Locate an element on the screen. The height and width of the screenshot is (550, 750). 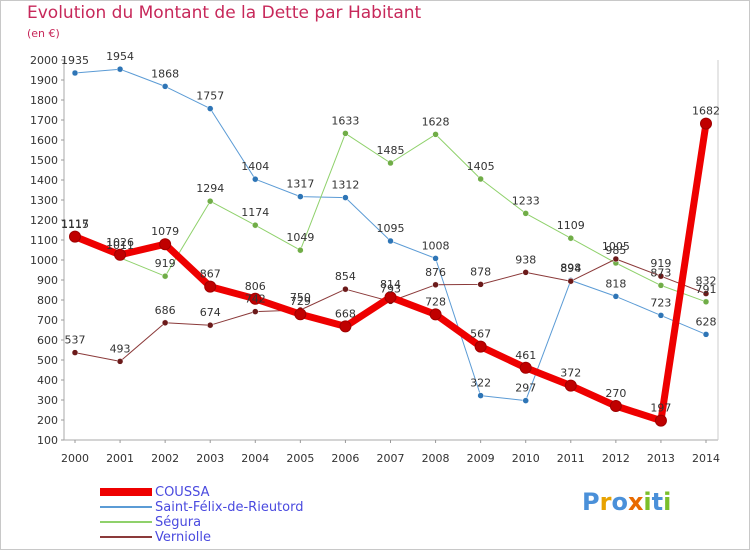
x-tick-label: 2001 is located at coordinates (120, 458).